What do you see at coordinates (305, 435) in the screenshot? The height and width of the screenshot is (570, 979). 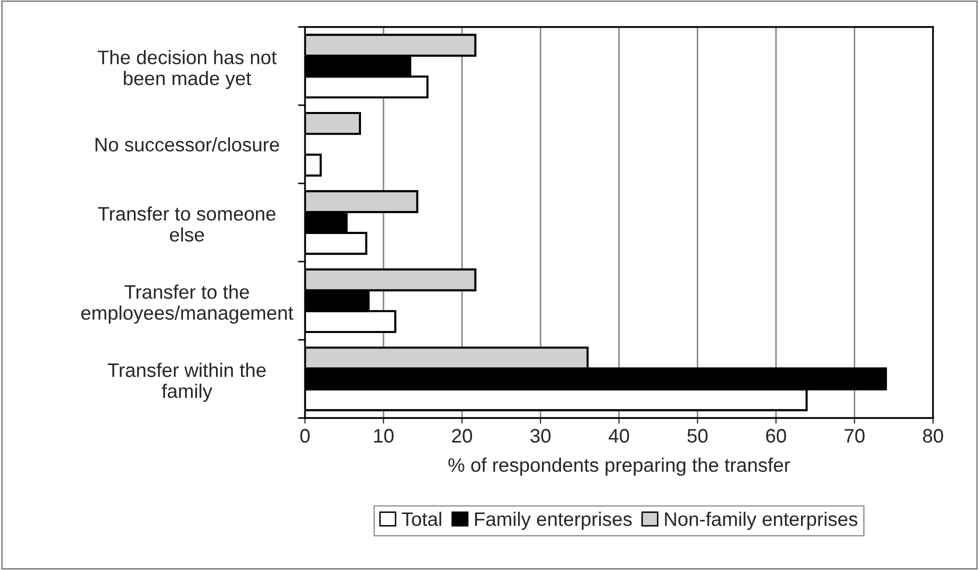 I see `x-tick-label: 0` at bounding box center [305, 435].